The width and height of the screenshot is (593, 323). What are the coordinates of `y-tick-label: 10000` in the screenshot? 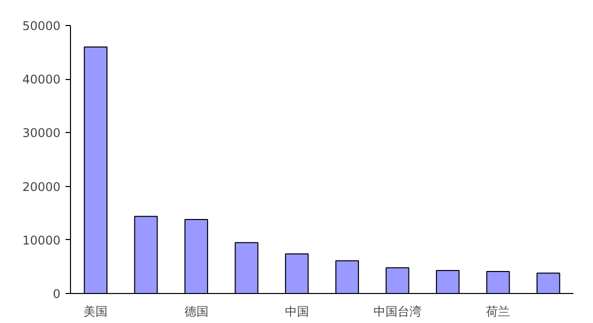 It's located at (41, 240).